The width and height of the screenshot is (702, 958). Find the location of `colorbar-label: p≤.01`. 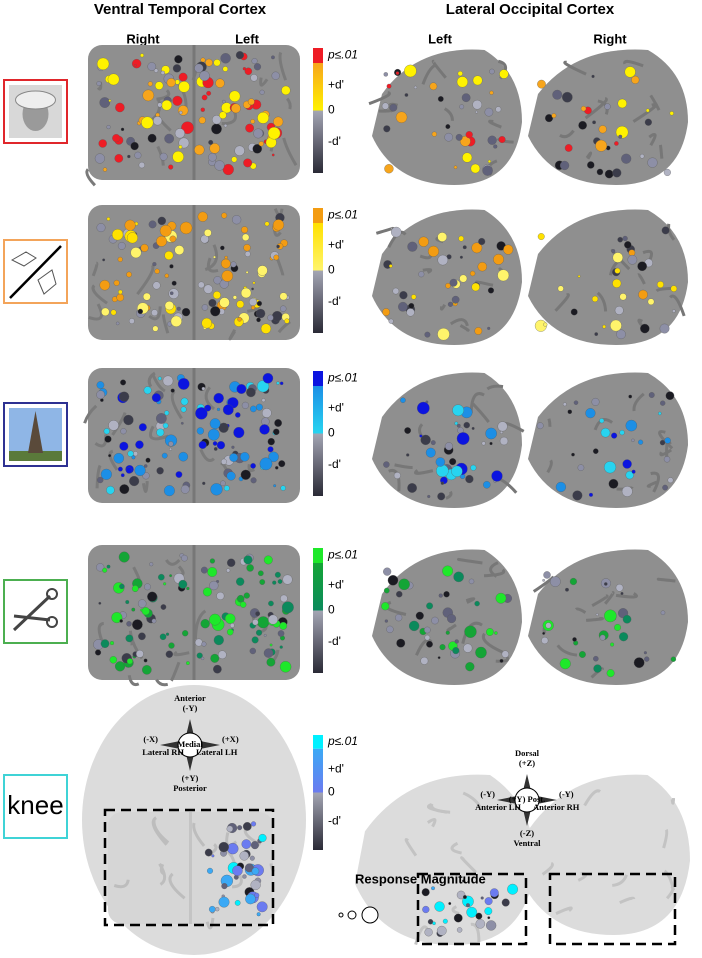

colorbar-label: p≤.01 is located at coordinates (342, 215).